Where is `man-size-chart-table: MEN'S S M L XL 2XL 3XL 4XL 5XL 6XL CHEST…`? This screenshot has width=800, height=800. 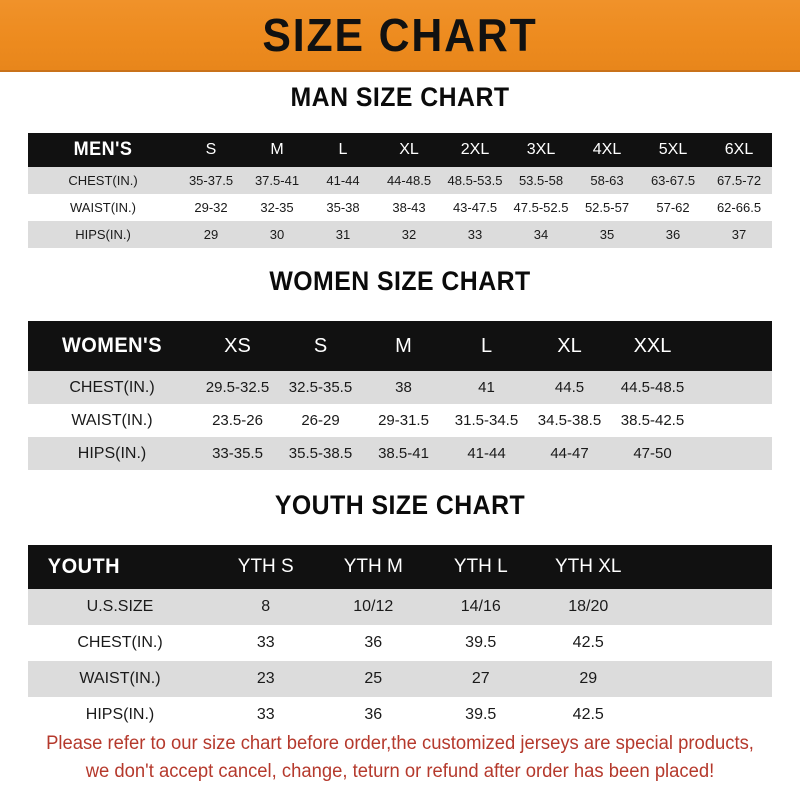 man-size-chart-table: MEN'S S M L XL 2XL 3XL 4XL 5XL 6XL CHEST… is located at coordinates (400, 190).